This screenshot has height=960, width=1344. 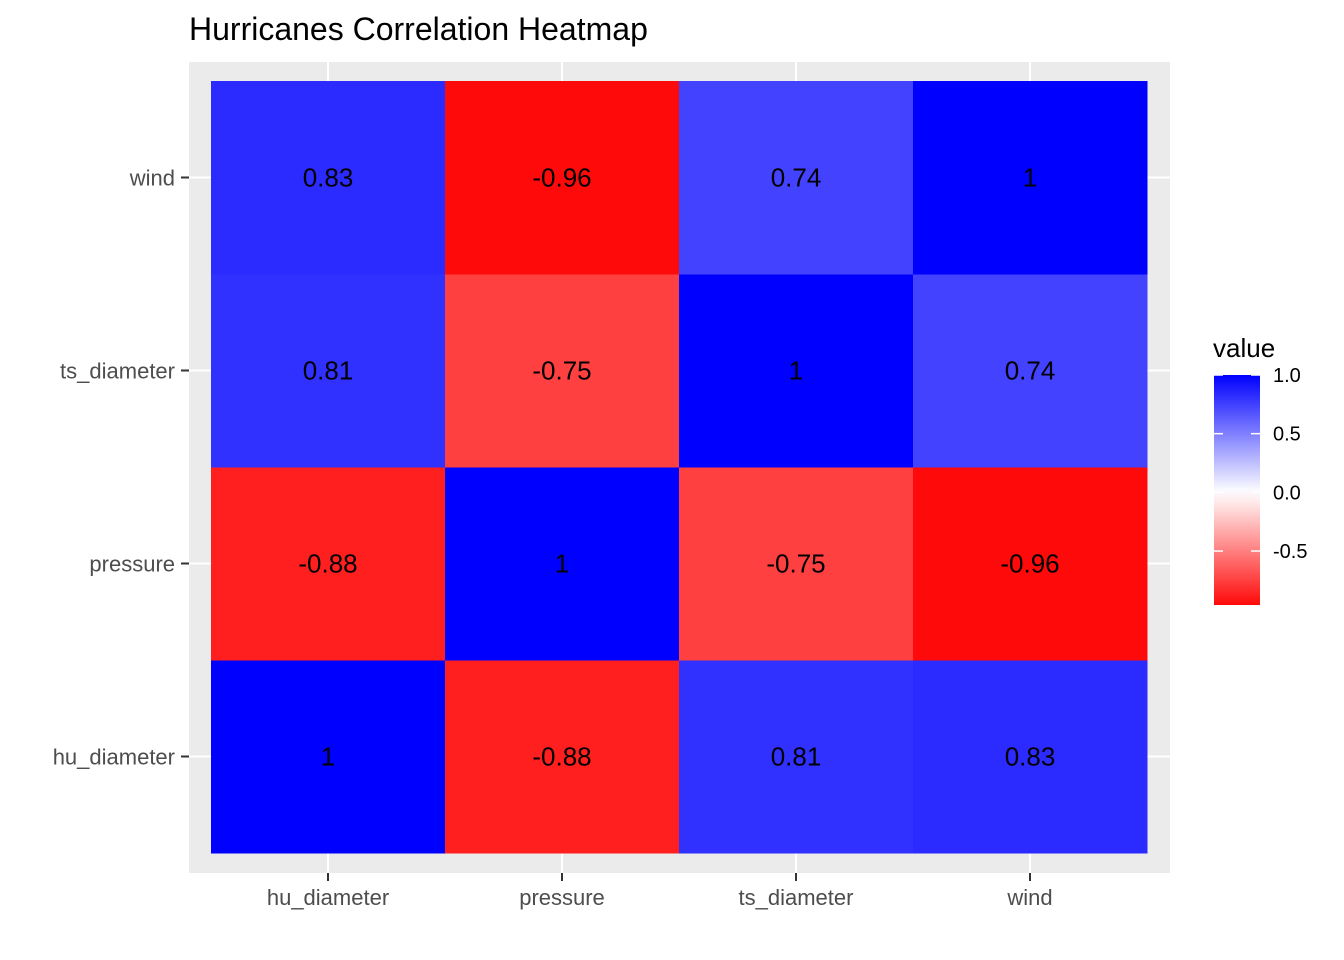 I want to click on heatmap-cell-ts_diameter-wind, so click(x=1030, y=371).